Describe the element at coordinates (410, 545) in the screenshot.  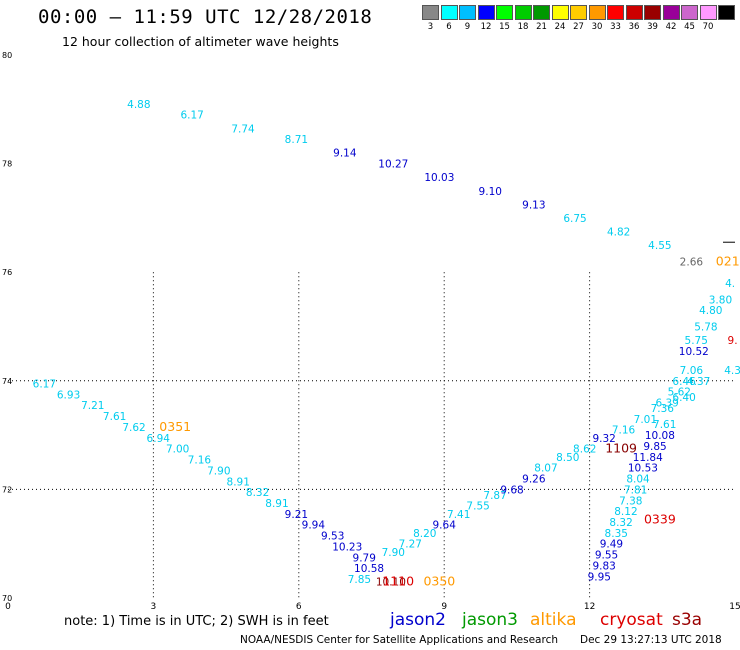
I see `data-label: 7.27` at that location.